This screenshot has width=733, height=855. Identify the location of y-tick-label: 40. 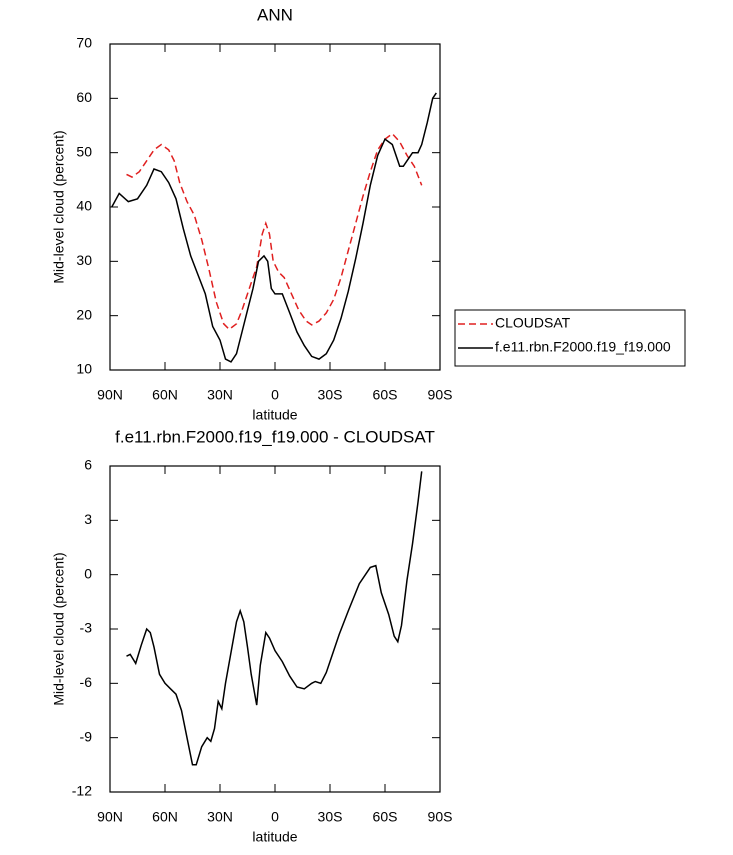
(84, 206).